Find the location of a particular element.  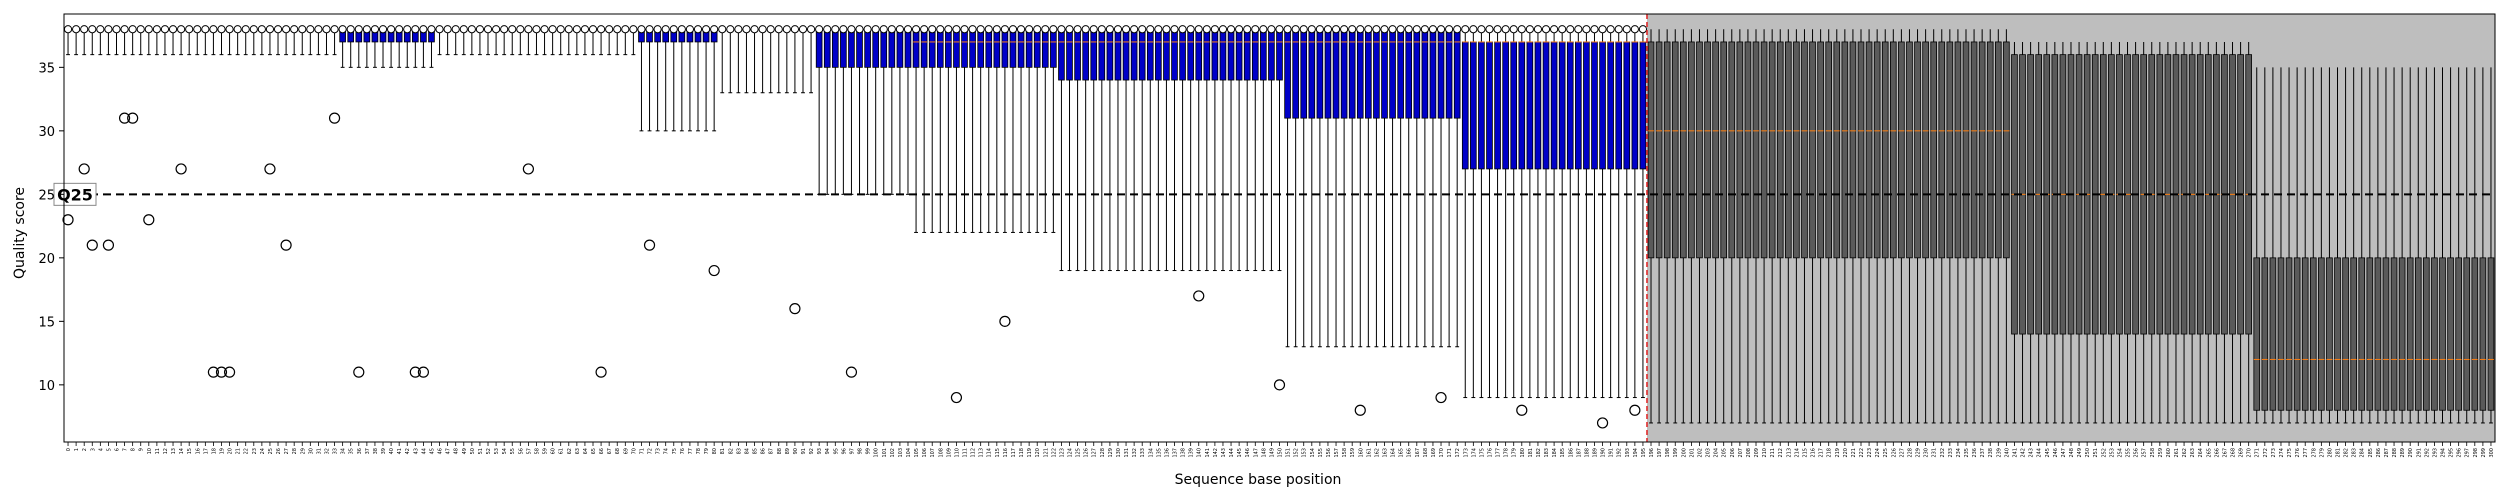

x-tick-label: 262 is located at coordinates (2185, 453).